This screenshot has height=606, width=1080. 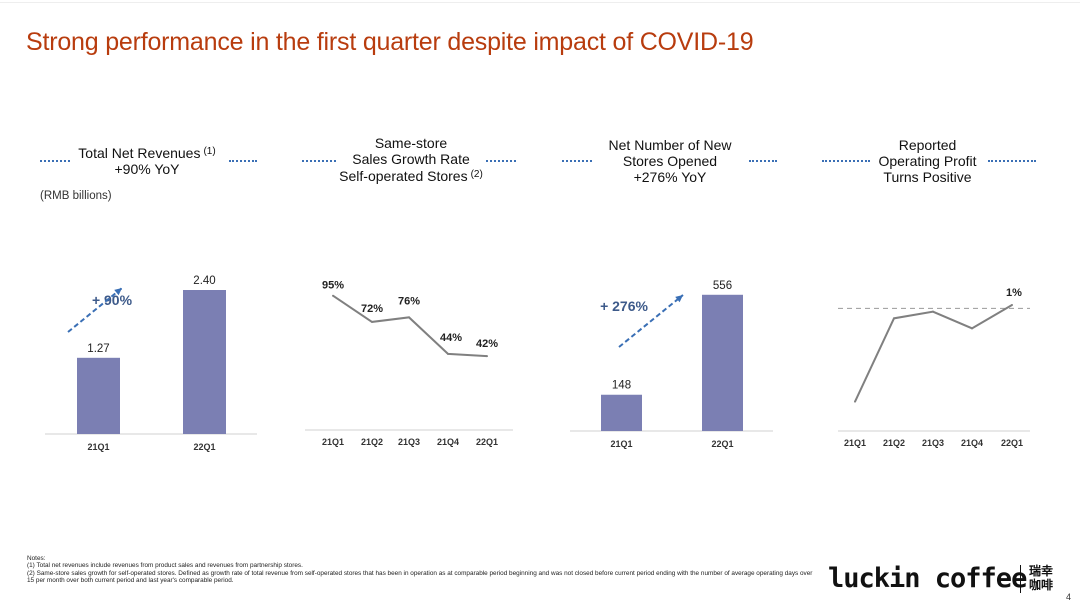 I want to click on same-store-line-chart: 95% 21Q1 72% 21Q2 76% 21Q3 44% 21Q4 42% 22Q1, so click(x=409, y=363).